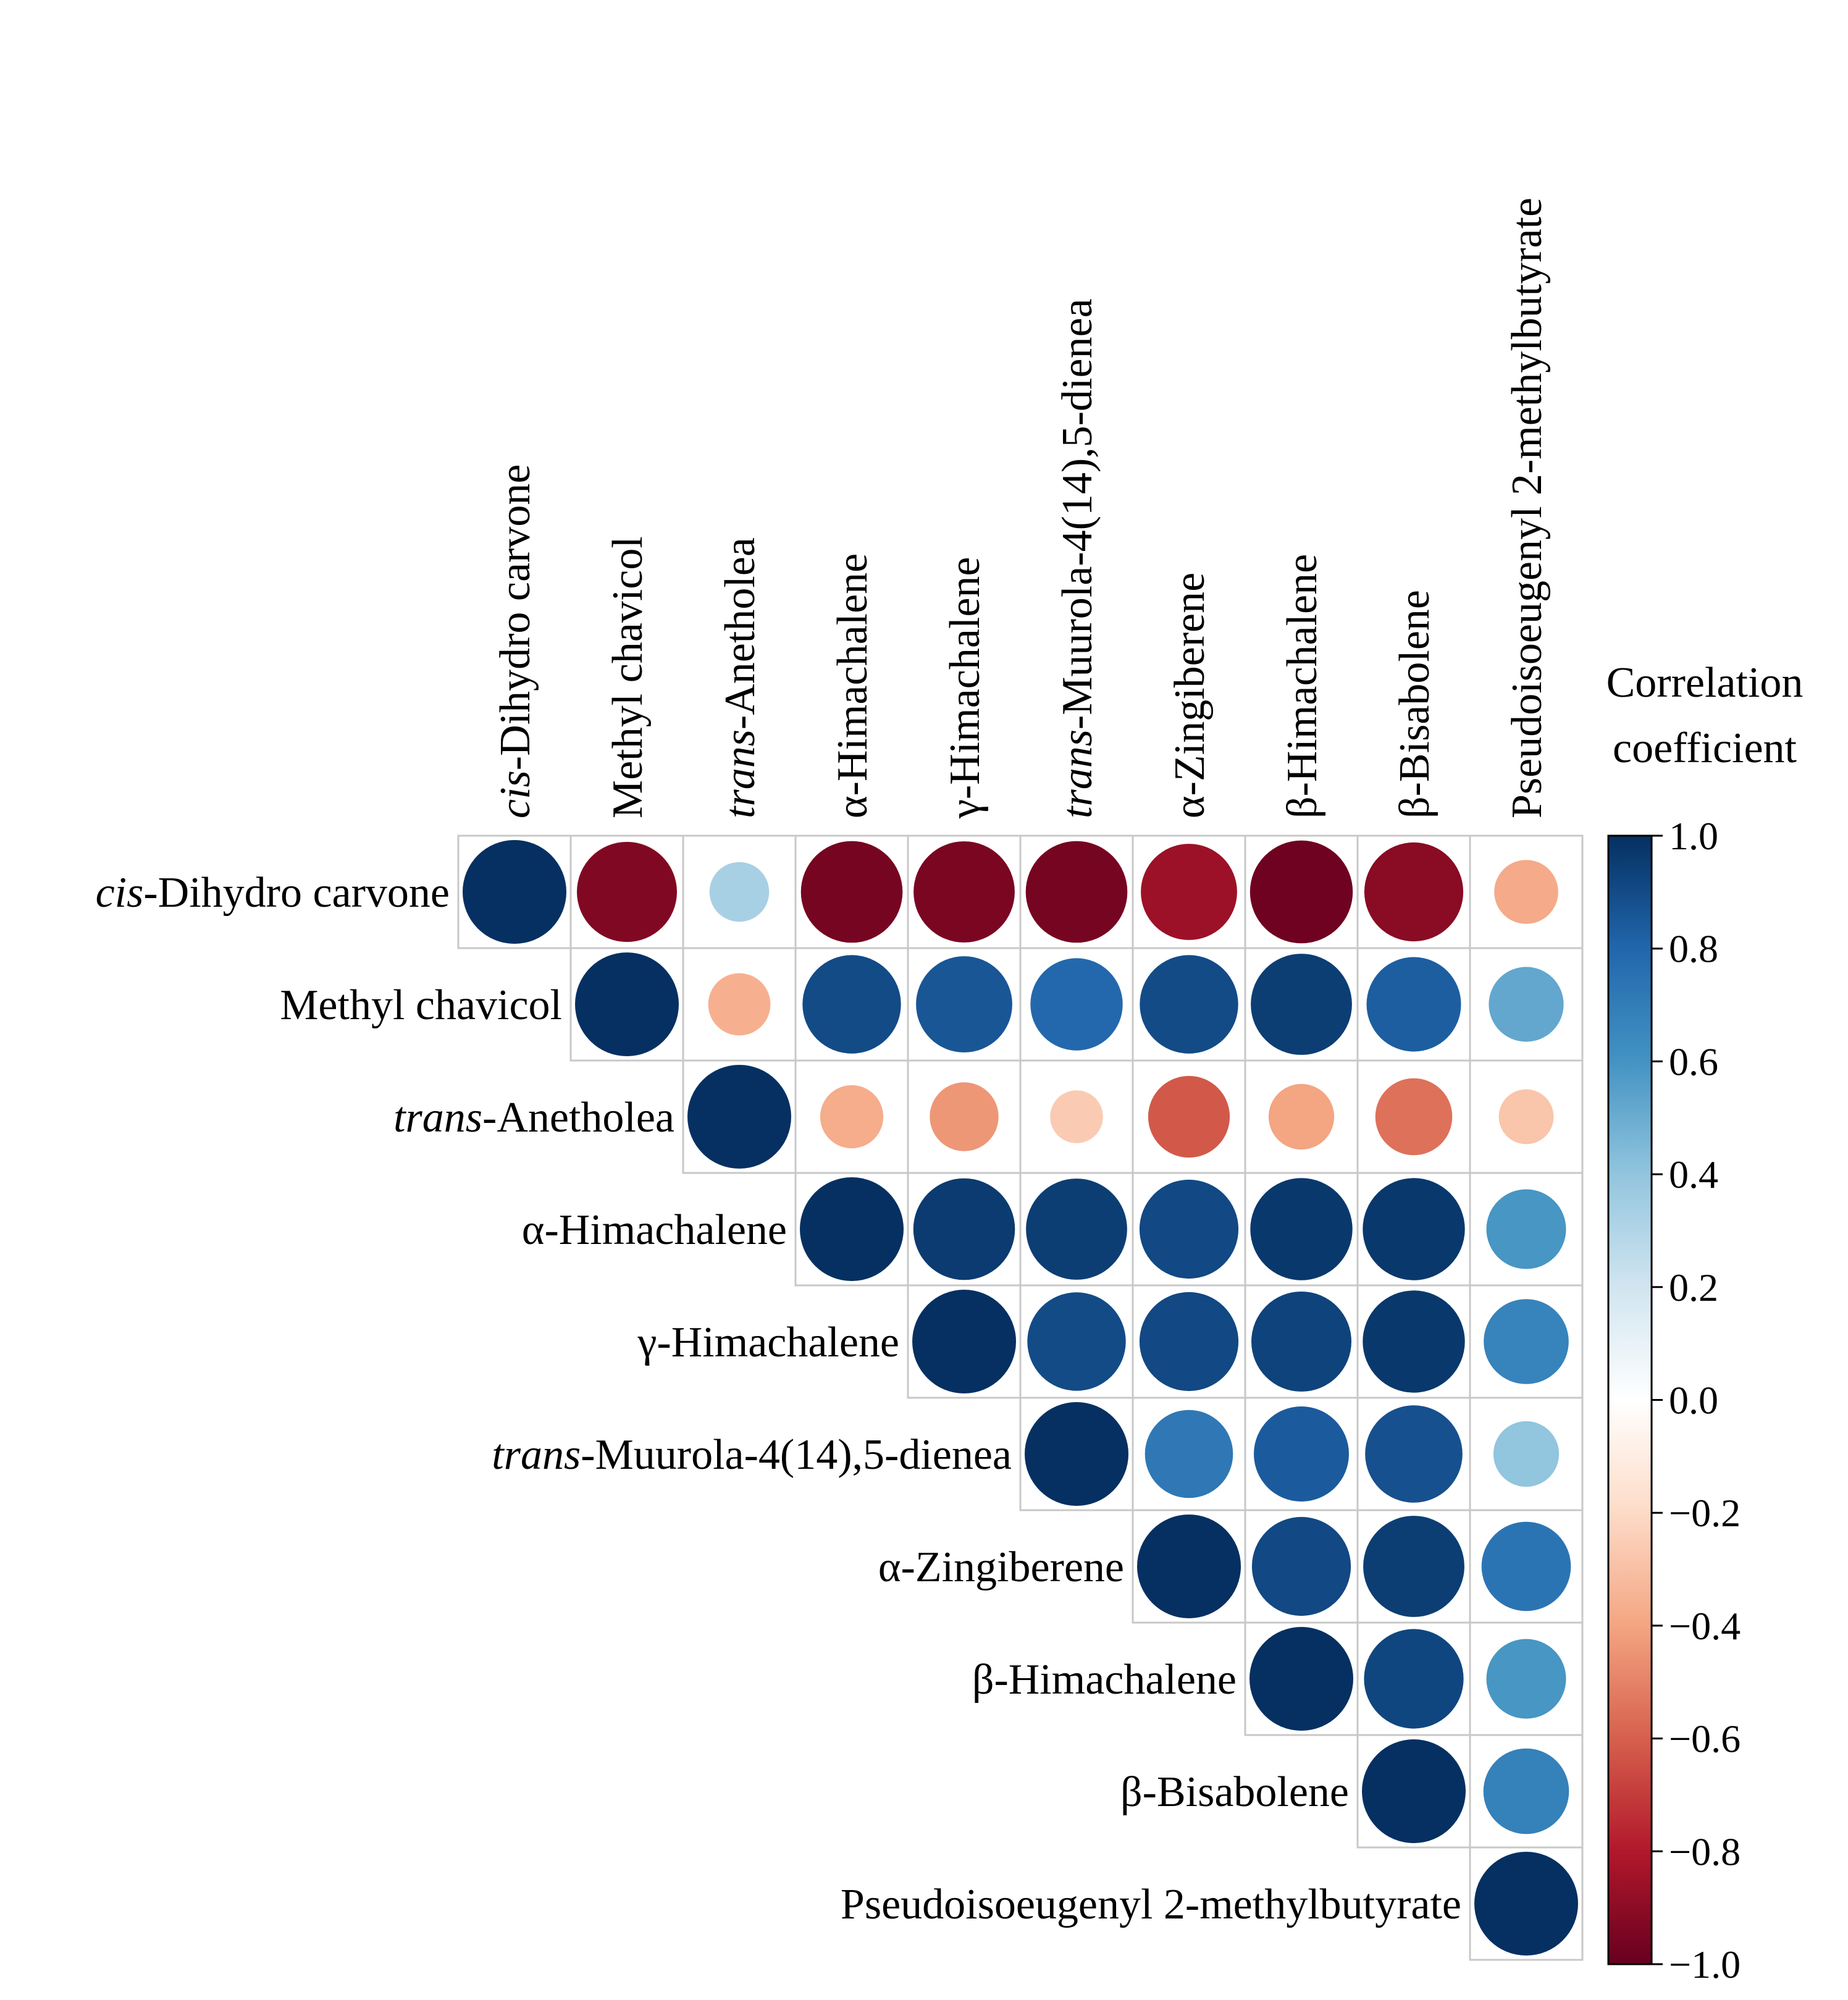  I want to click on column-label-6: α-Zingiberene, so click(1190, 695).